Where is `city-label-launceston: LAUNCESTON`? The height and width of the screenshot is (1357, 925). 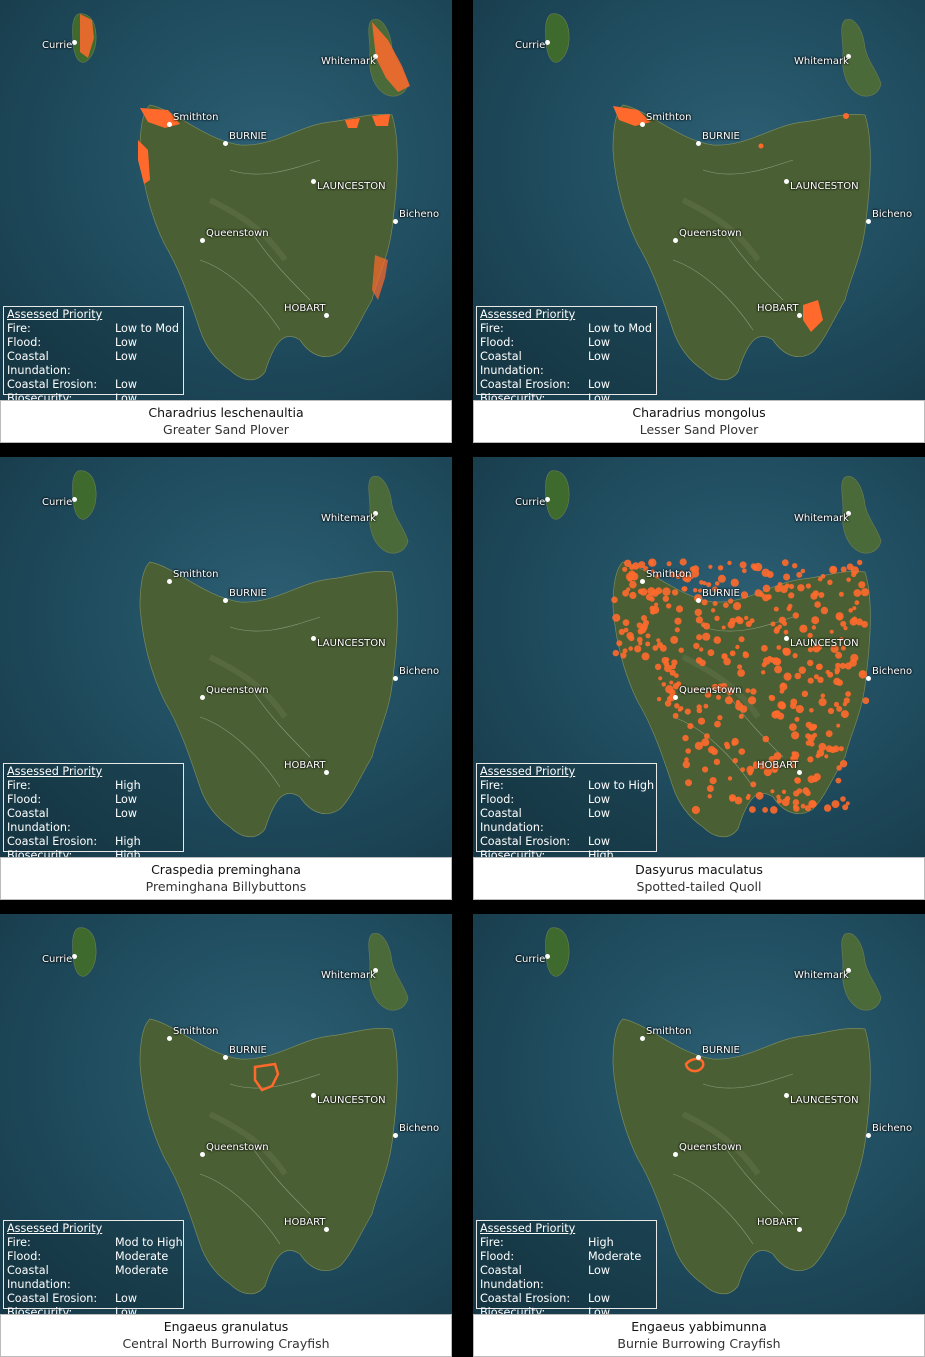 city-label-launceston: LAUNCESTON is located at coordinates (351, 186).